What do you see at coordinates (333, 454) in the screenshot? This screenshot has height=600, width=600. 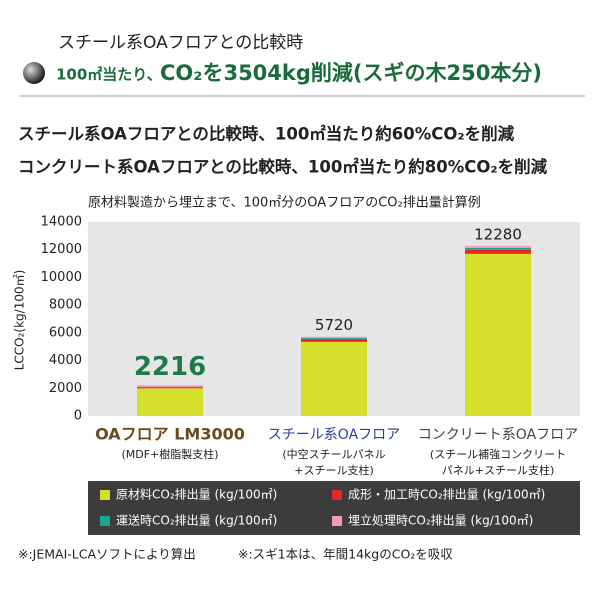 I see `category-note: (中空スチールパネル` at bounding box center [333, 454].